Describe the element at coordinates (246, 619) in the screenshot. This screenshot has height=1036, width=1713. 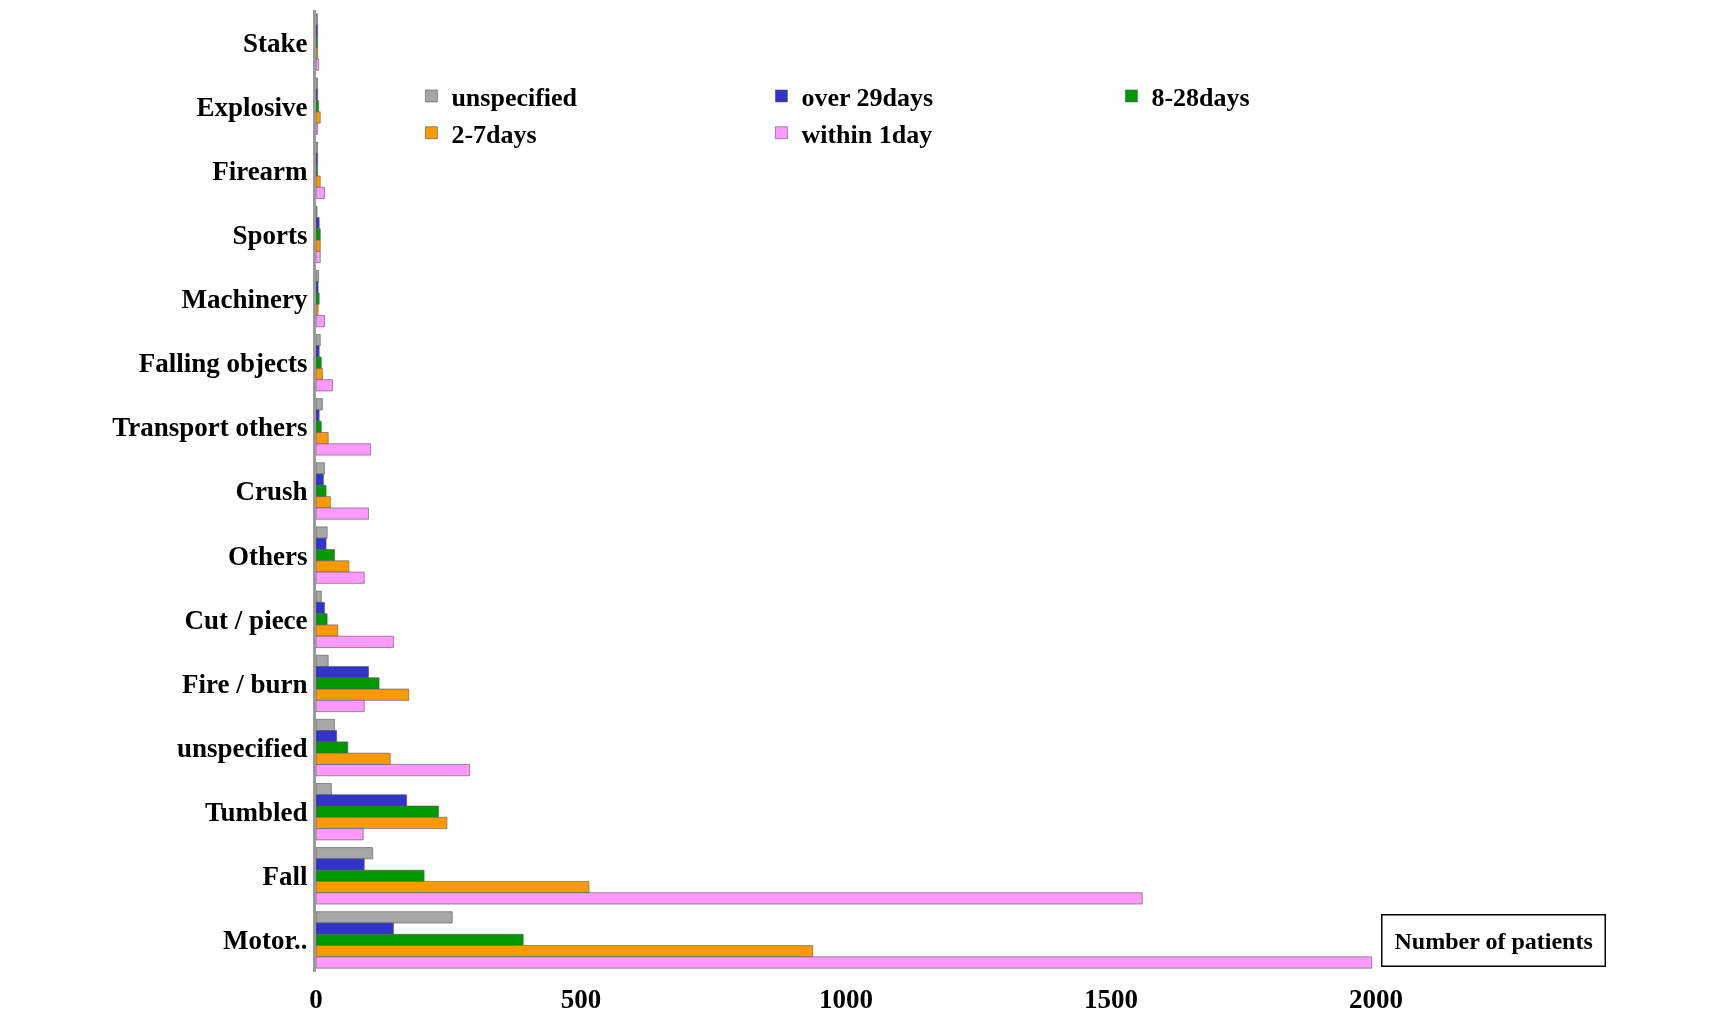
I see `y-tick-label: Cut / piece` at that location.